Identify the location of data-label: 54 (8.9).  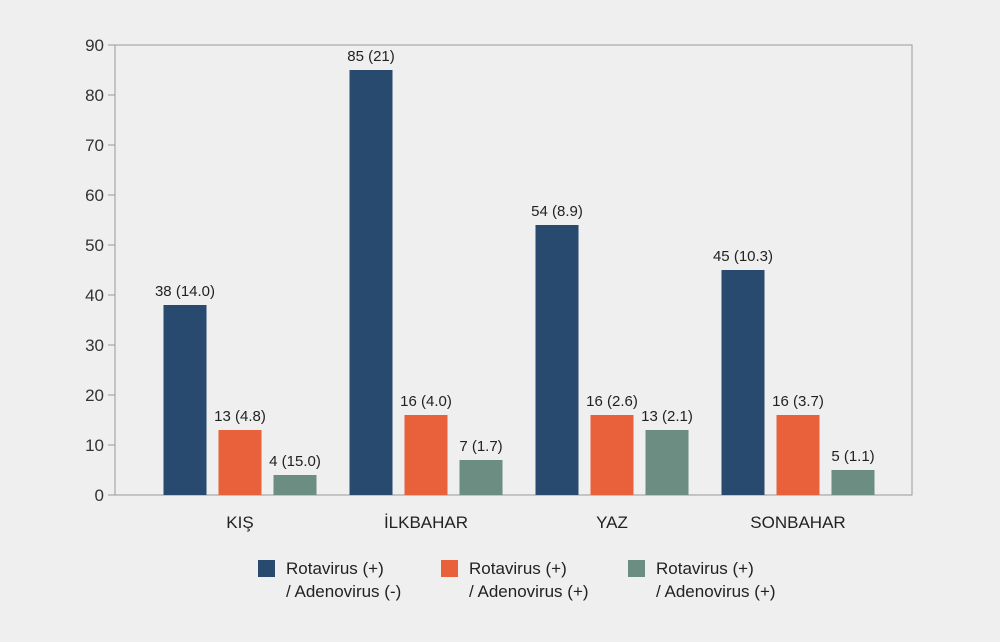
(557, 211).